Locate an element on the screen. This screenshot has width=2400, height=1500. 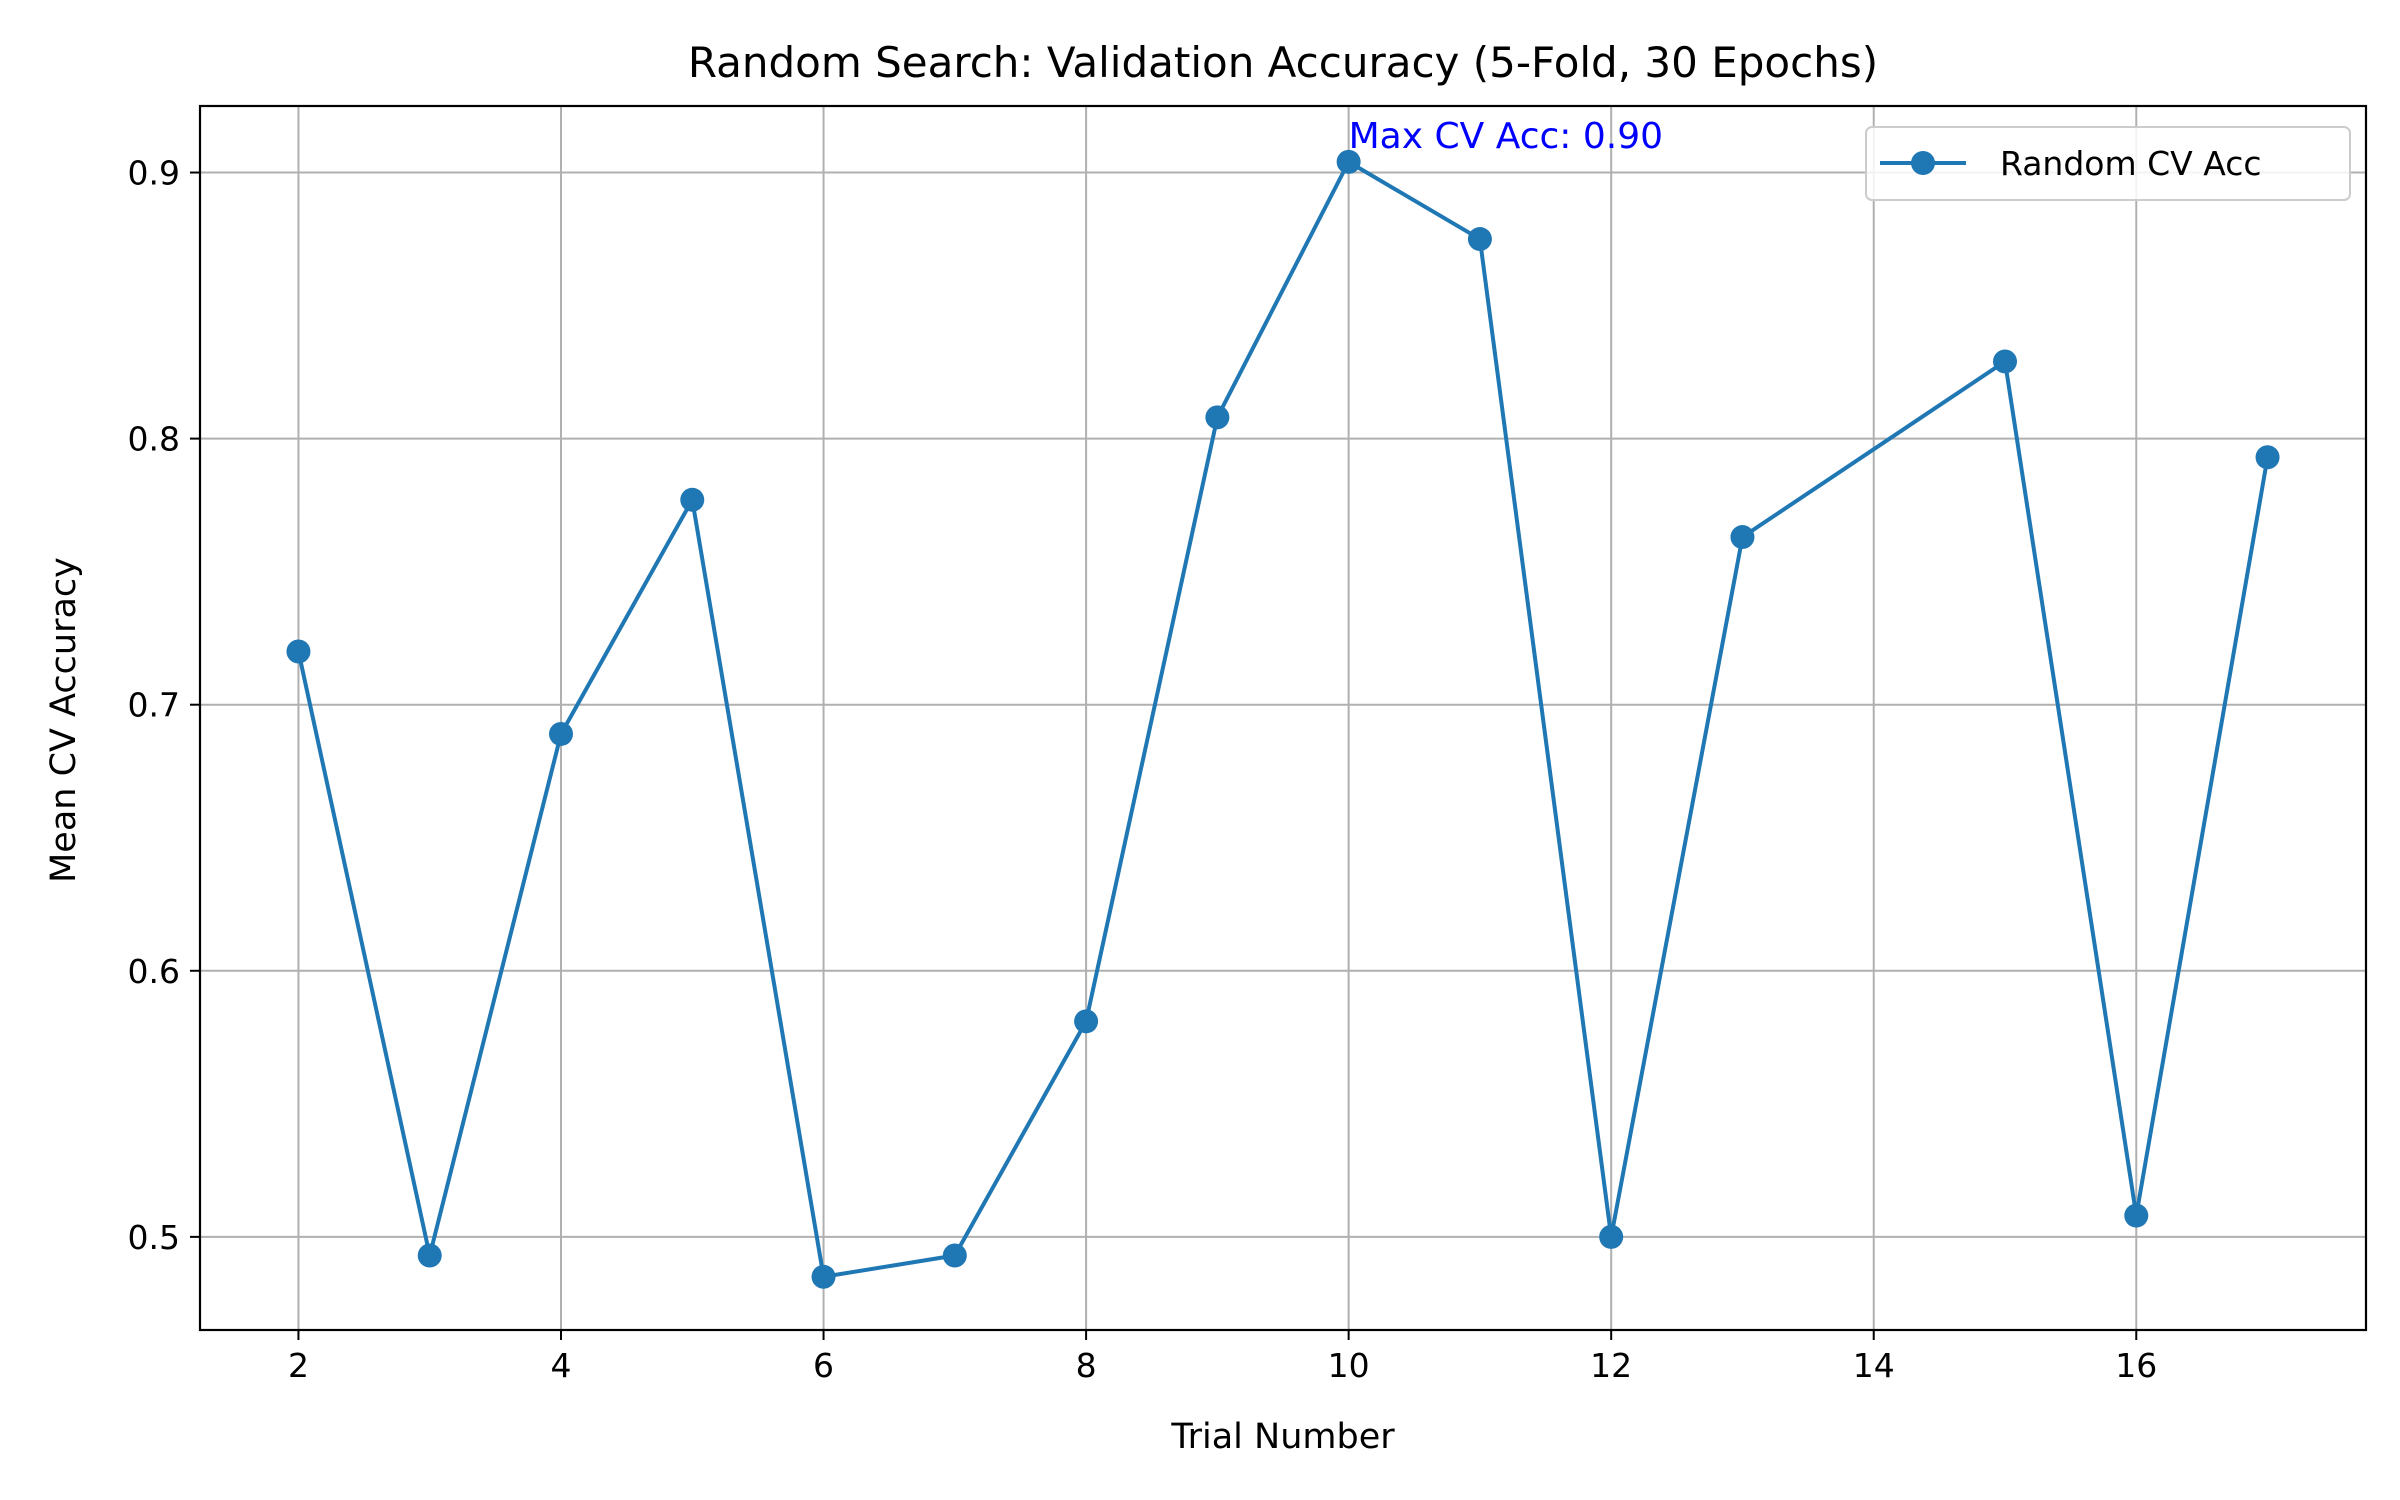
y-tick-label: 0.6 is located at coordinates (154, 971).